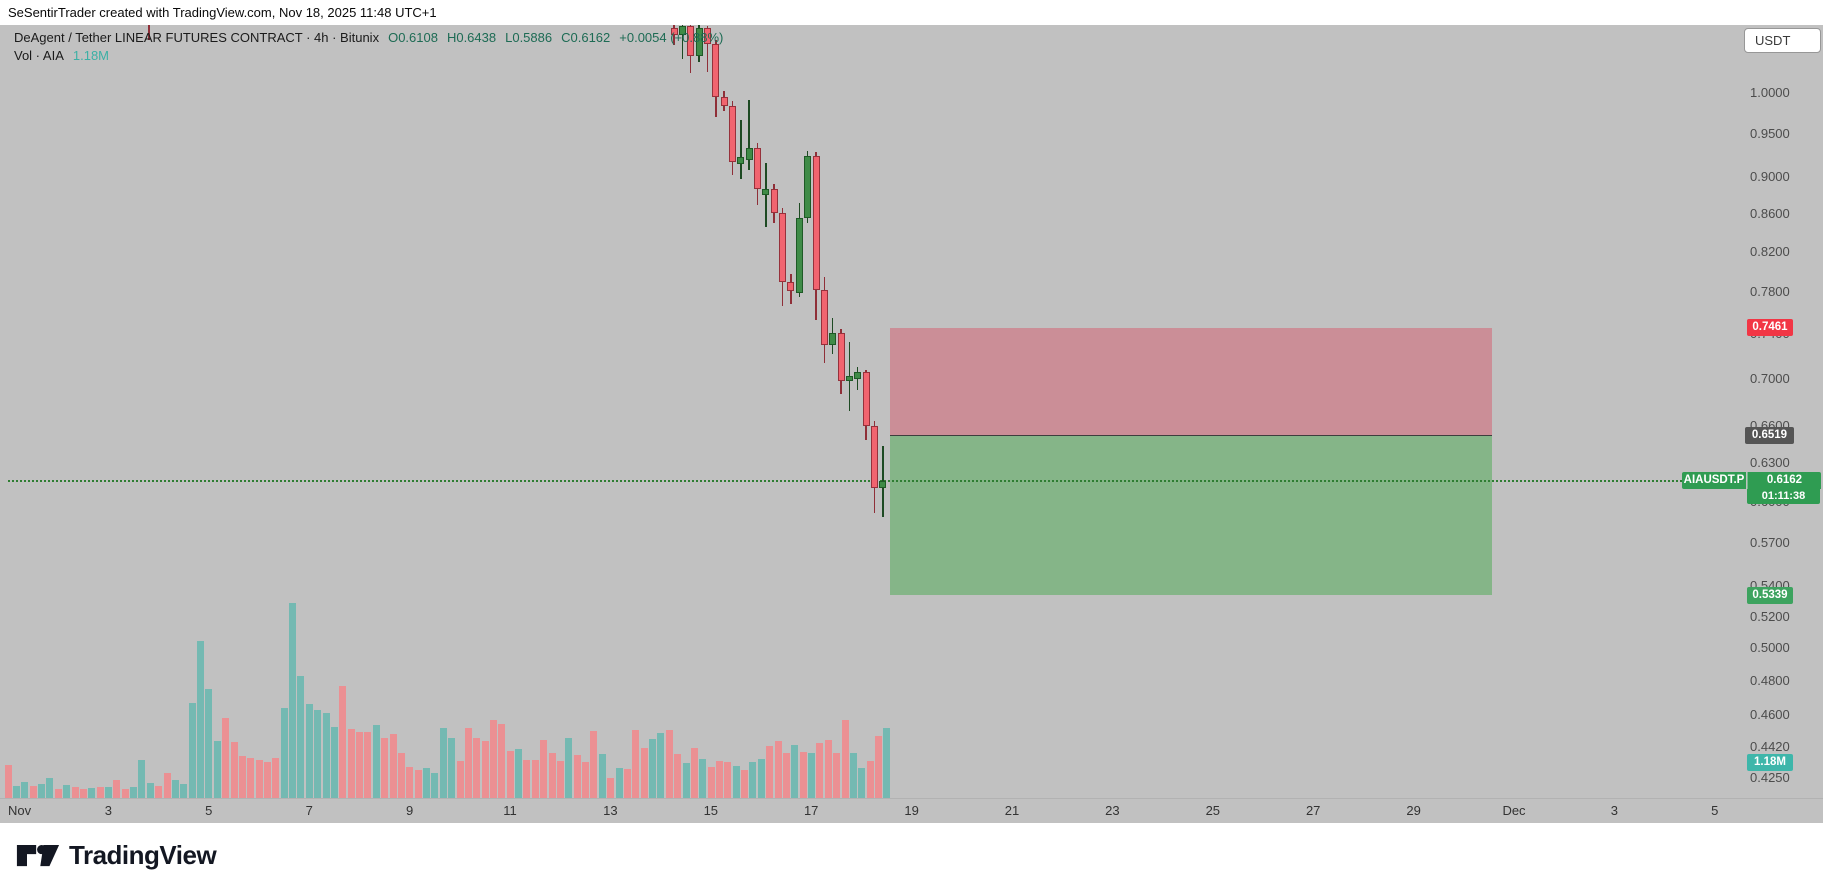 This screenshot has height=883, width=1835. What do you see at coordinates (39, 55) in the screenshot?
I see `volume-study-label: Vol · AIA` at bounding box center [39, 55].